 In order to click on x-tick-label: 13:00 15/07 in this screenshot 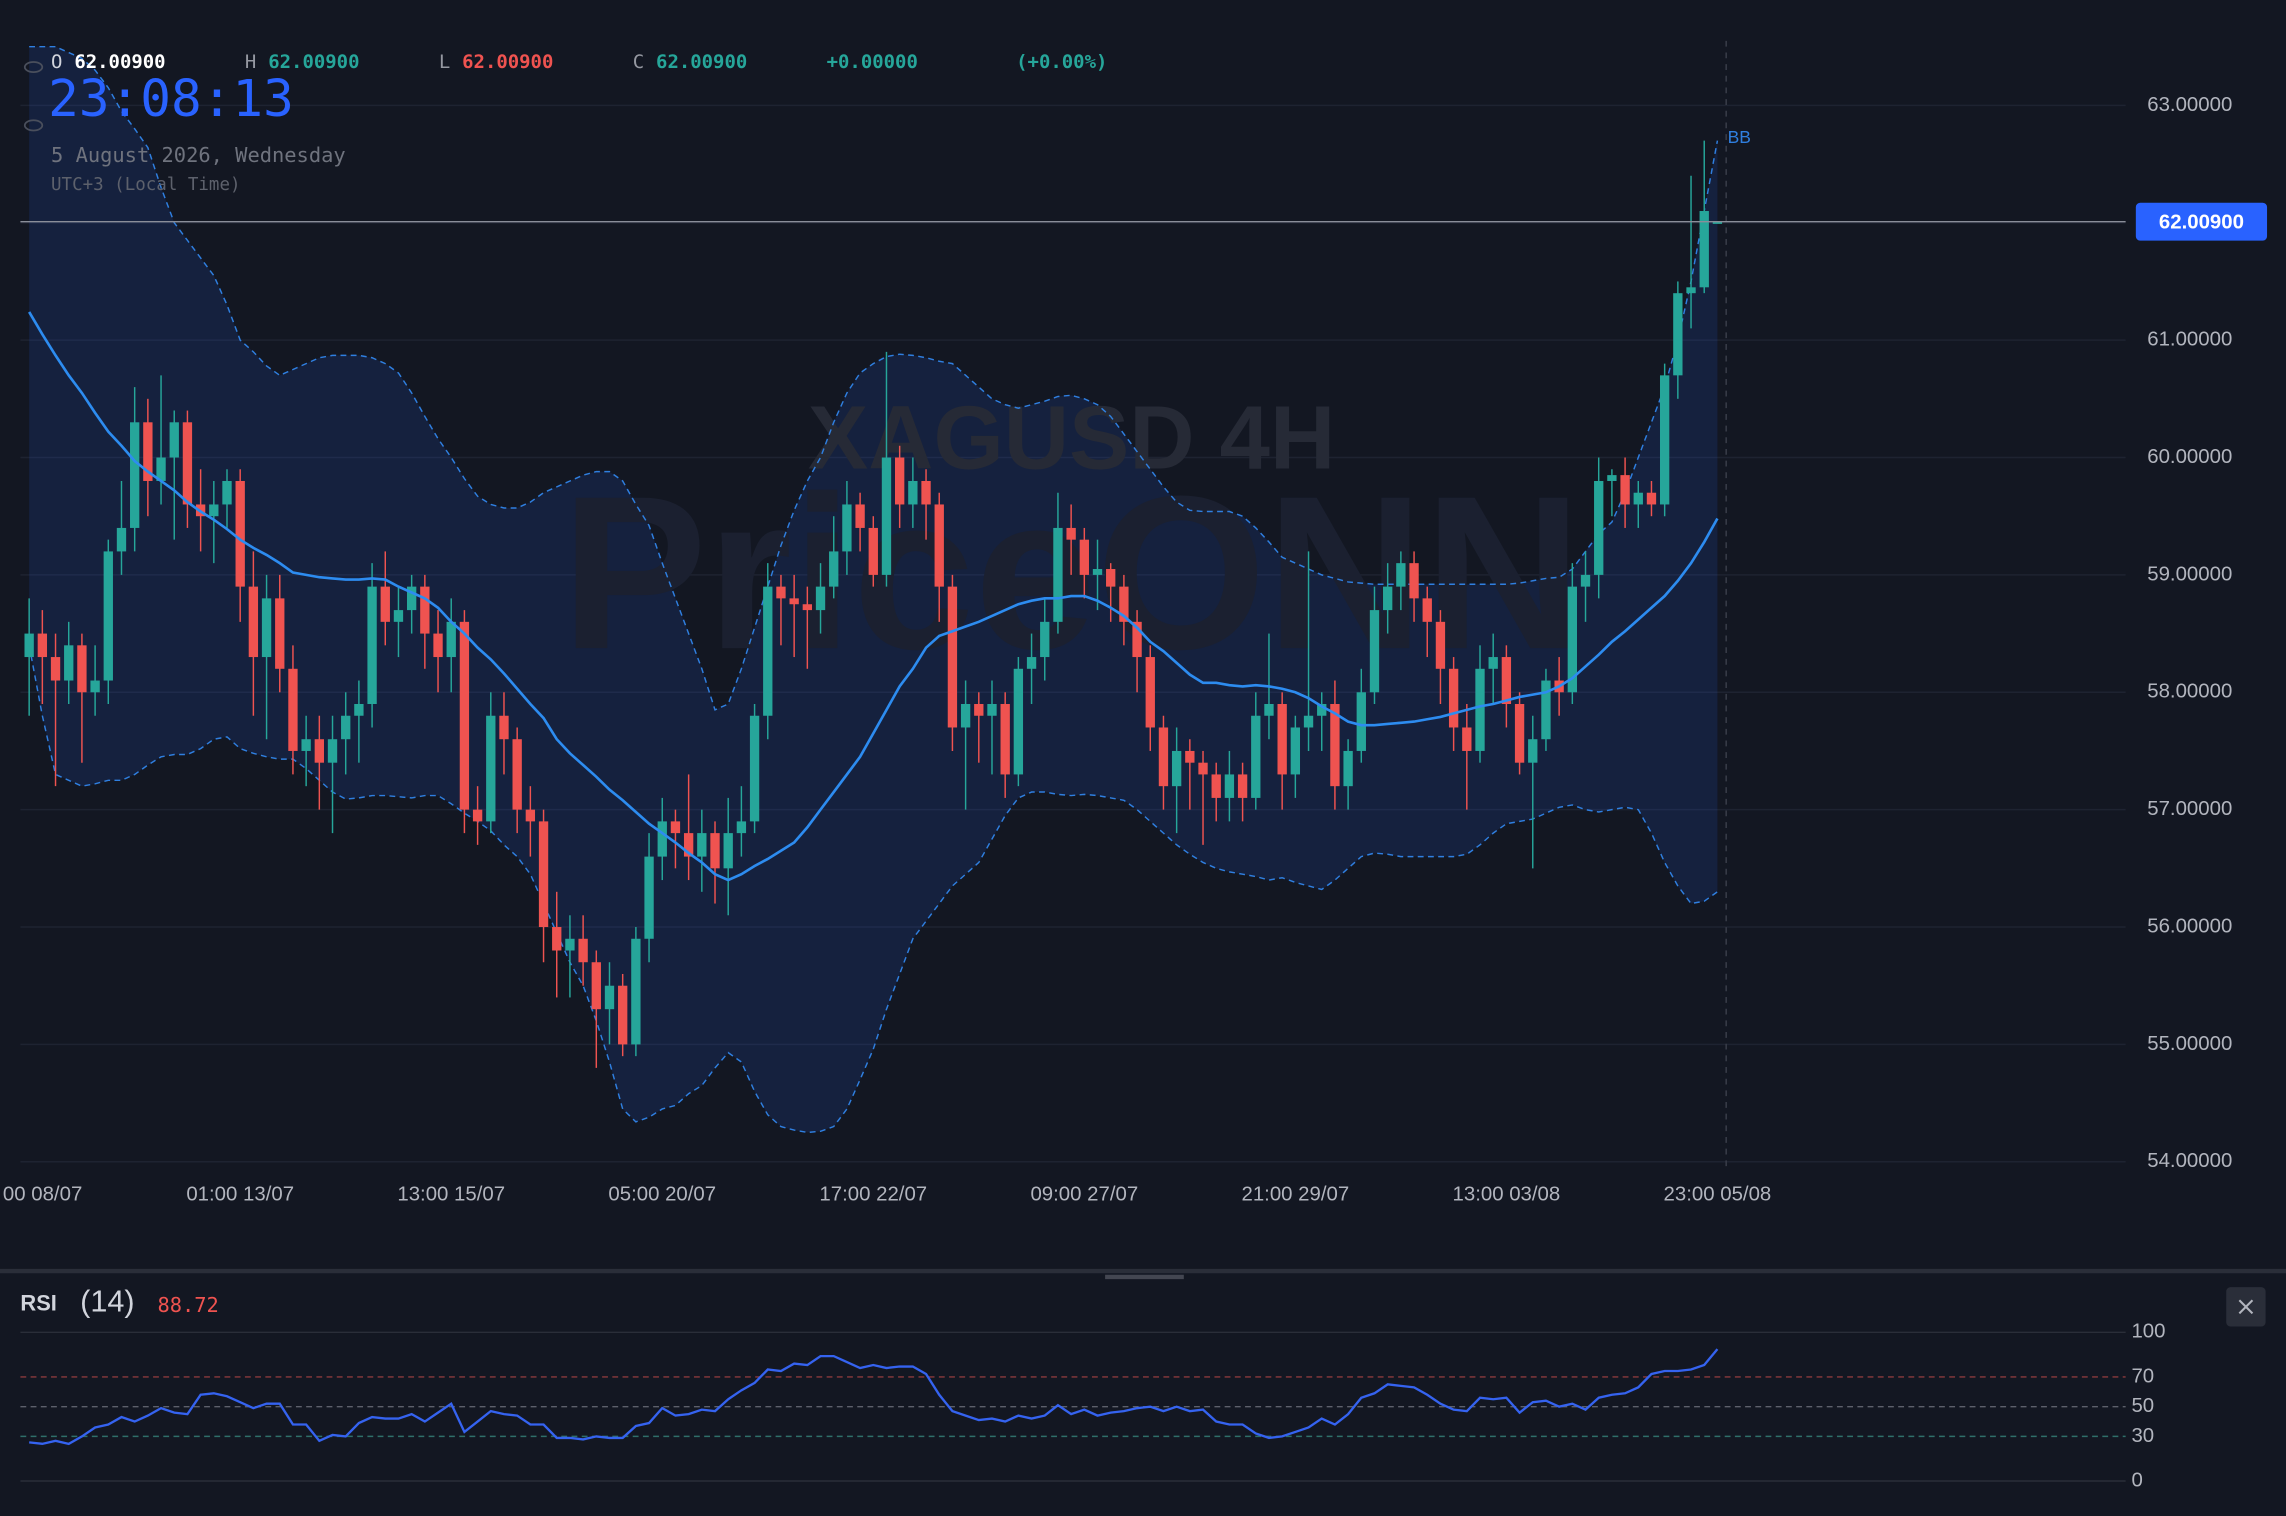, I will do `click(451, 1195)`.